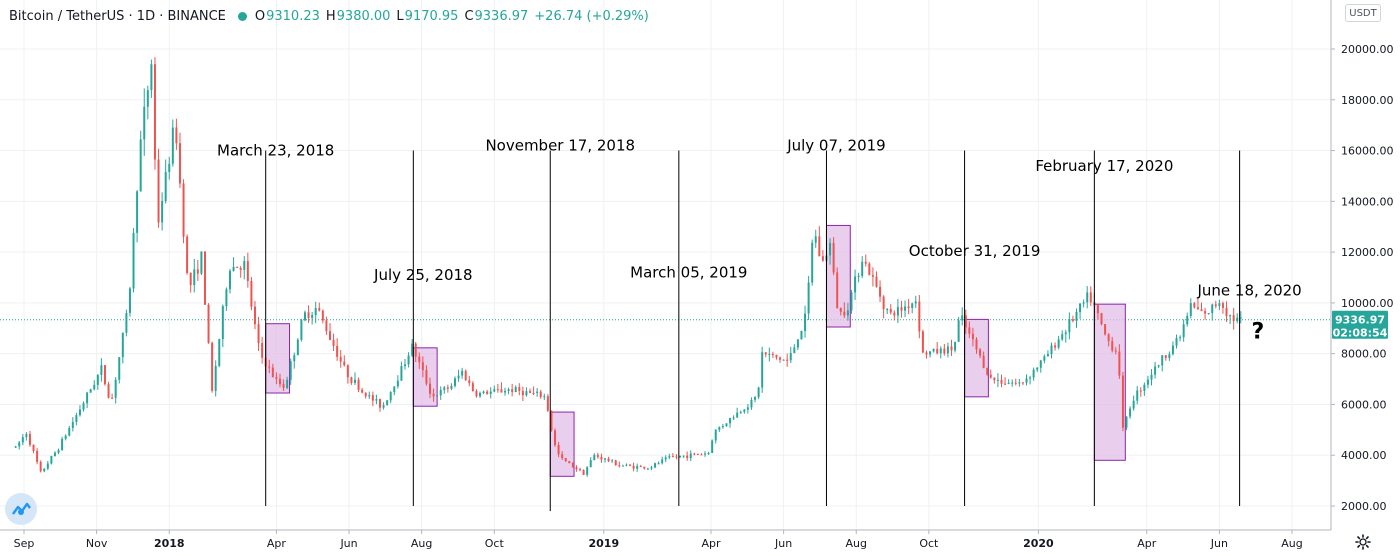  Describe the element at coordinates (117, 16) in the screenshot. I see `symbol-title: Bitcoin / TetherUS · 1D · BINANCE` at that location.